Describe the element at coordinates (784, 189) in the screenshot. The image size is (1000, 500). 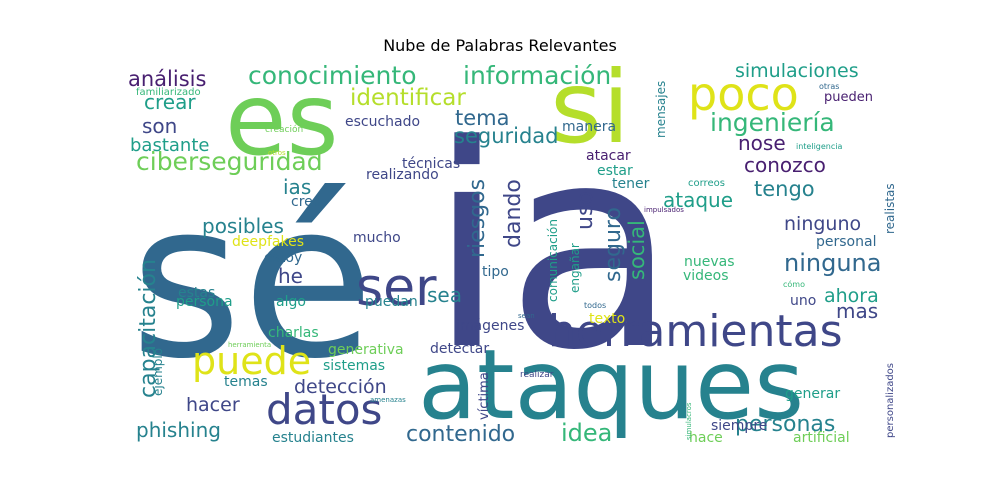
I see `cloud-word: tengo` at that location.